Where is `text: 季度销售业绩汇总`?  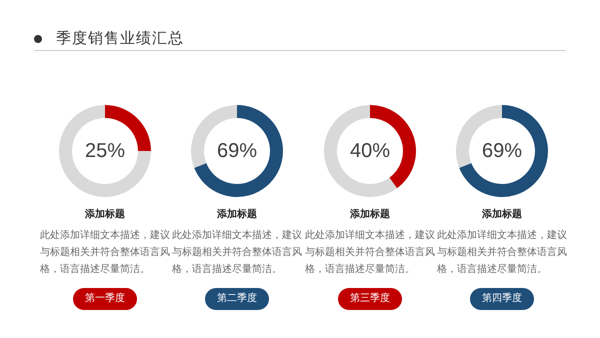 text: 季度销售业绩汇总 is located at coordinates (120, 38).